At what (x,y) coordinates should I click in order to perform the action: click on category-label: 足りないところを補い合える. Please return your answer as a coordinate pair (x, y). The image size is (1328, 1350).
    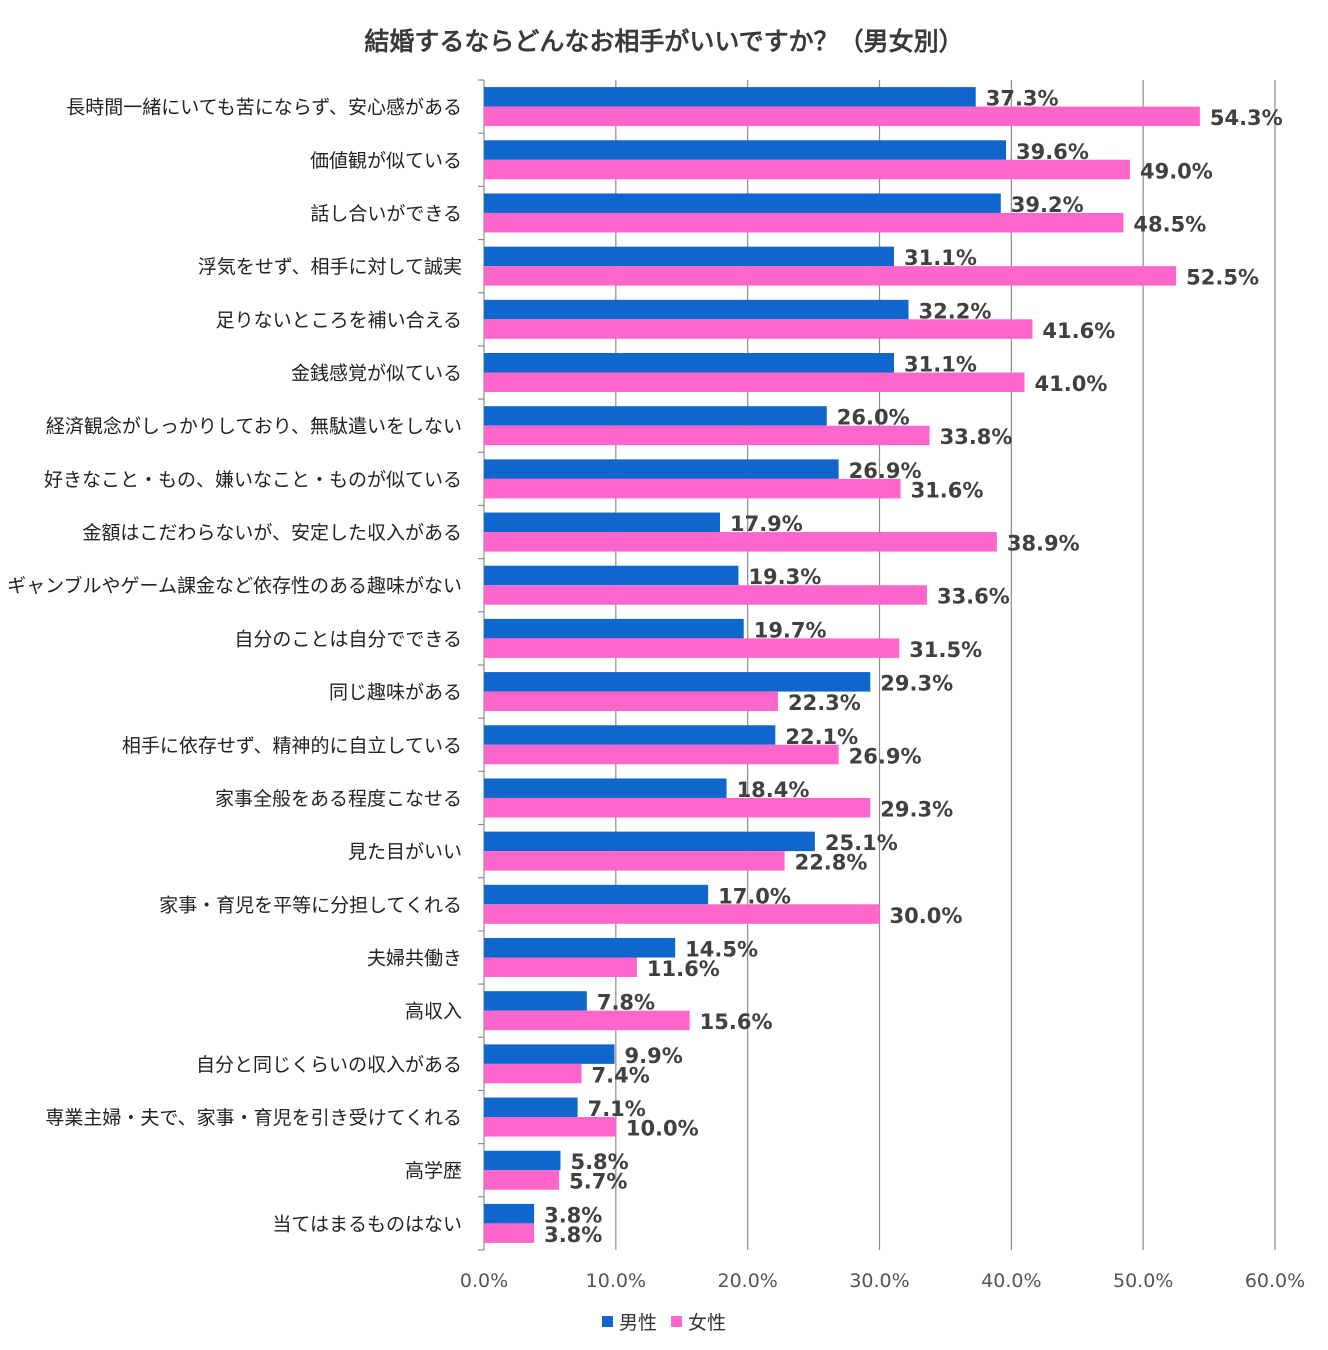
    Looking at the image, I should click on (339, 320).